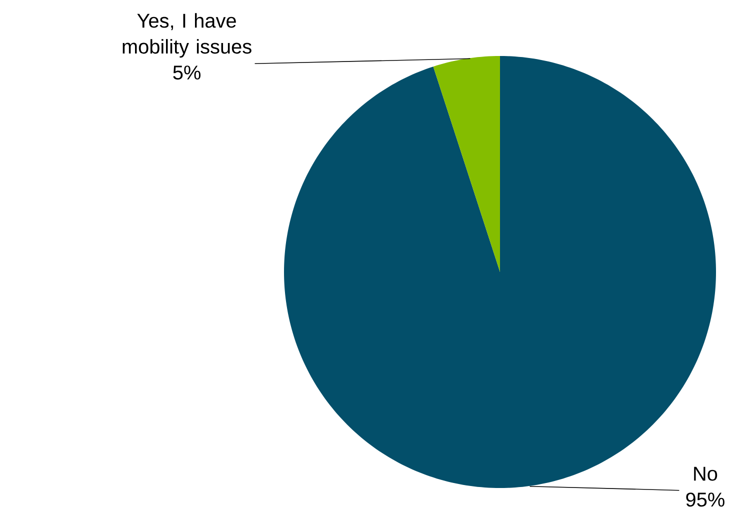 This screenshot has height=527, width=730. Describe the element at coordinates (706, 473) in the screenshot. I see `slice-label: No` at that location.